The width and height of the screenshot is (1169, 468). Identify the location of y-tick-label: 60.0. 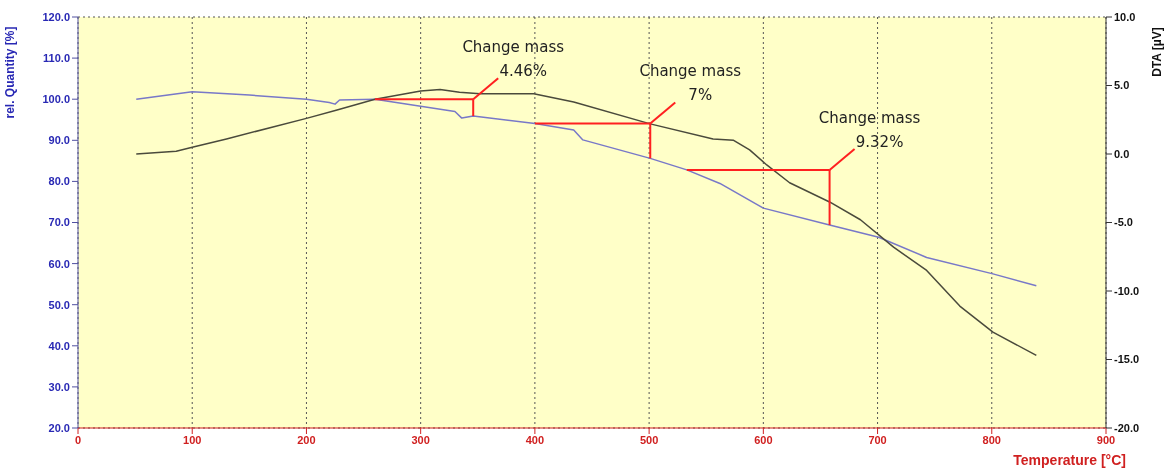
(59, 263).